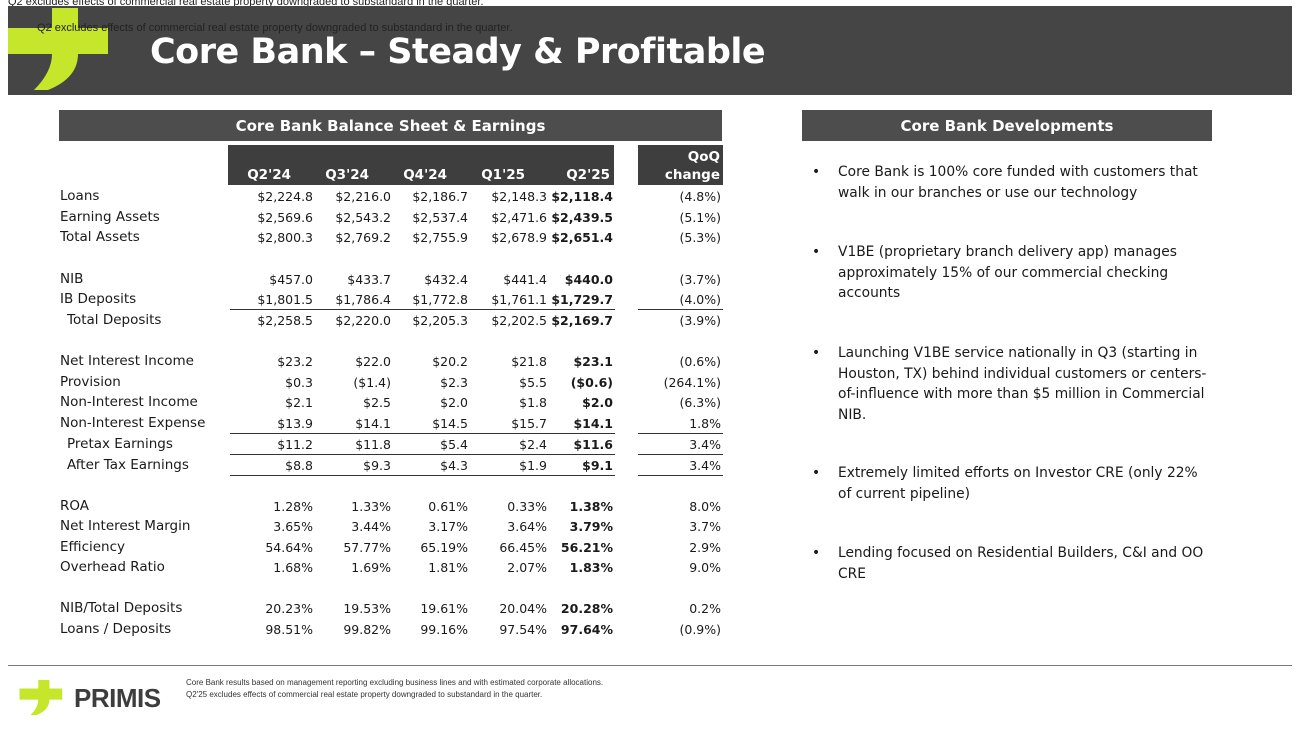  I want to click on table-cell: $2,800.3, so click(285, 237).